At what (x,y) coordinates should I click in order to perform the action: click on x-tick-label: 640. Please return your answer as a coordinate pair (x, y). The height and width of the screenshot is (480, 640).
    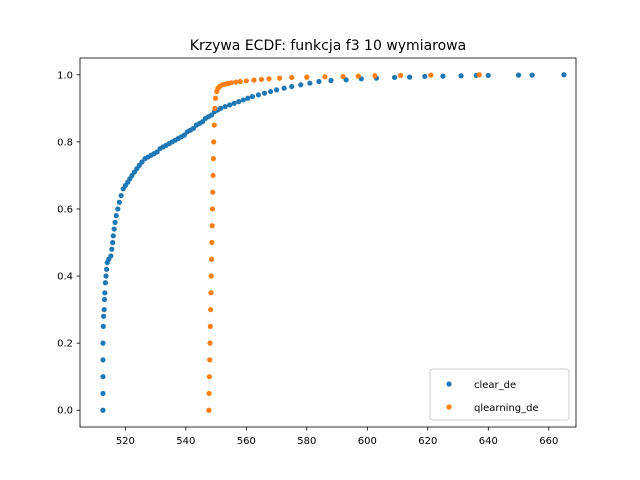
    Looking at the image, I should click on (488, 441).